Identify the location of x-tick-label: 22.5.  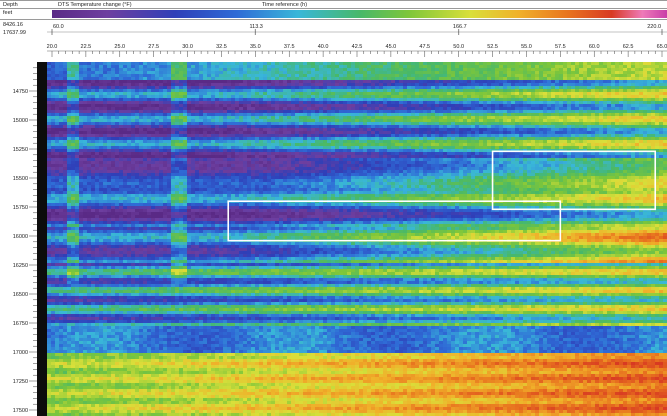
(86, 47).